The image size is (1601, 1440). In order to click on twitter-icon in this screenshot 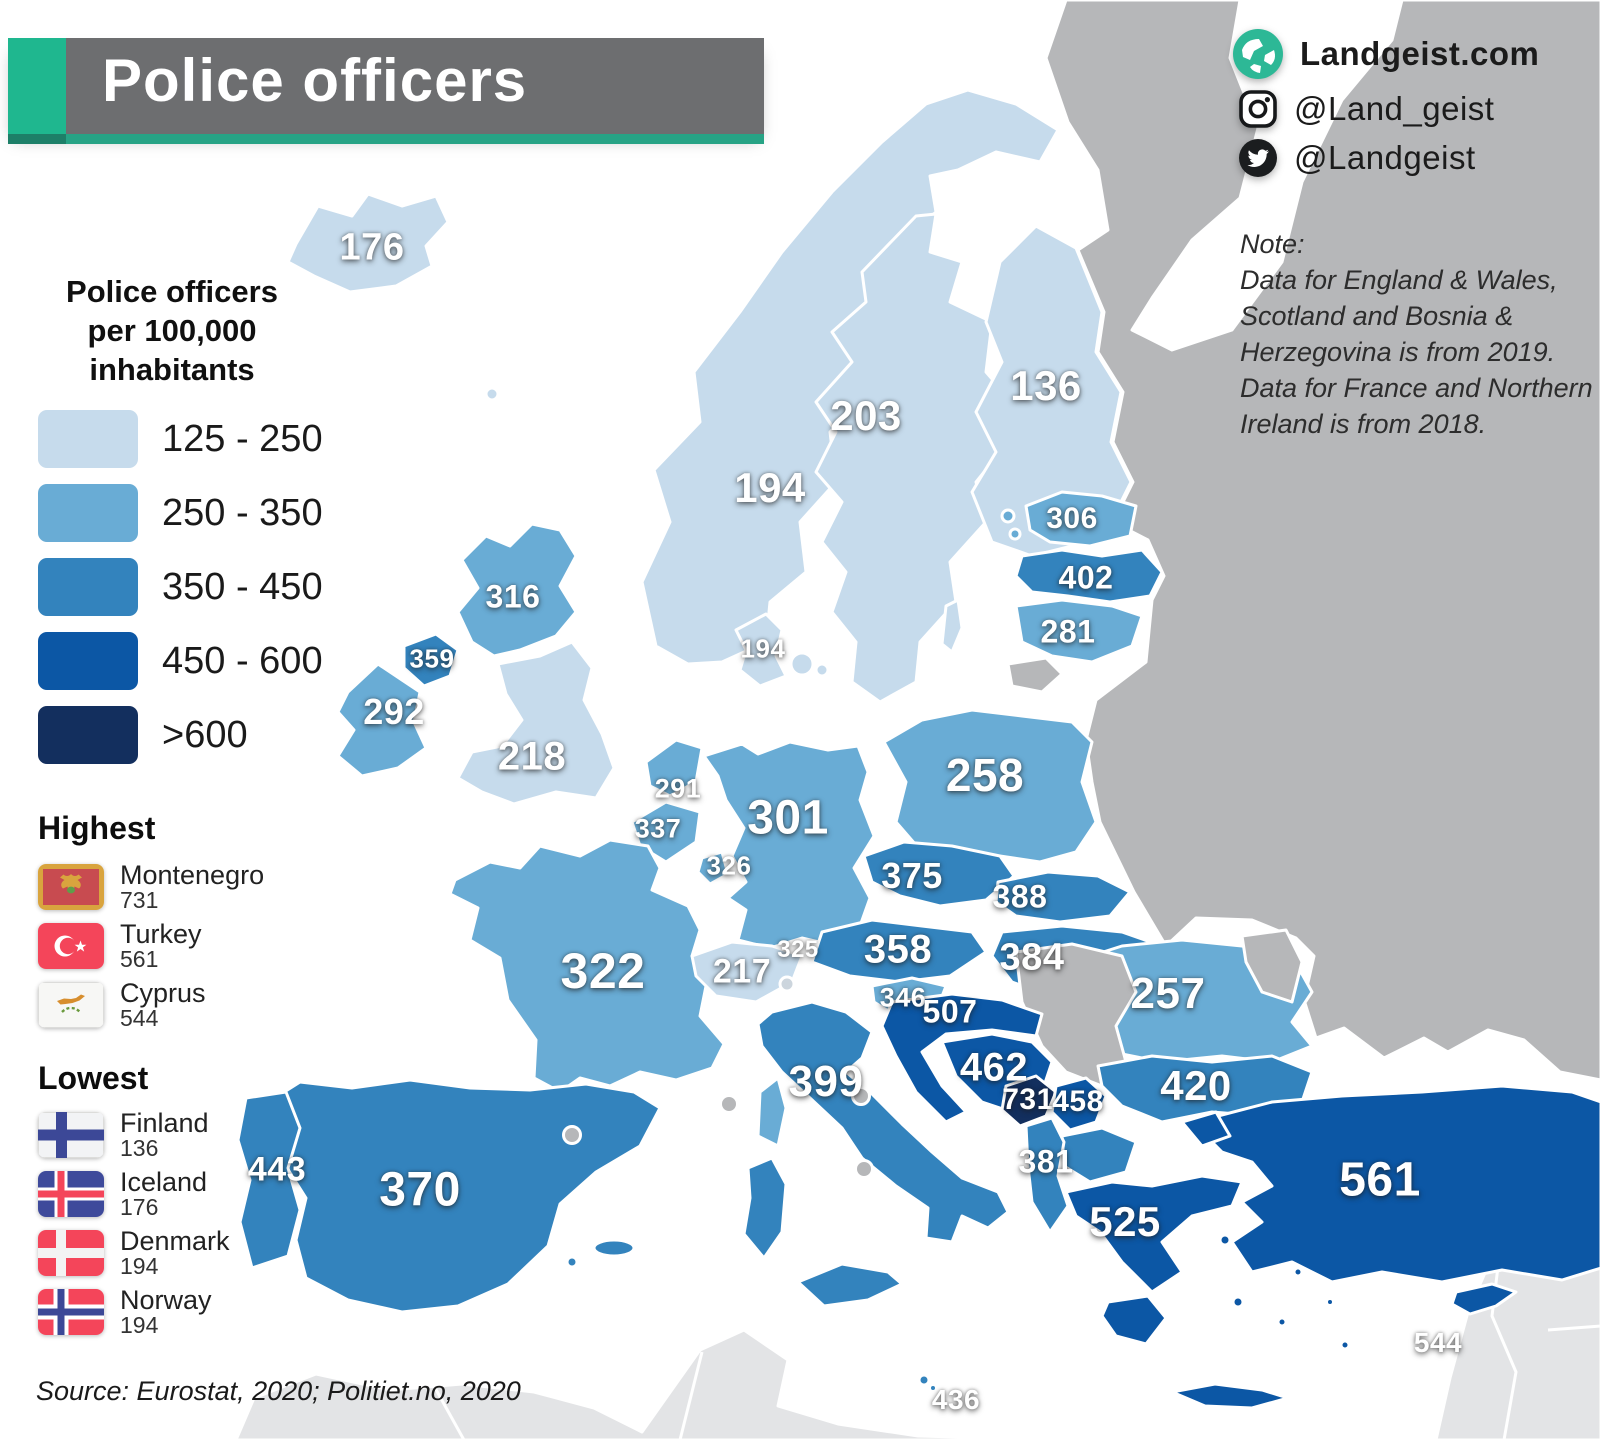, I will do `click(1258, 158)`.